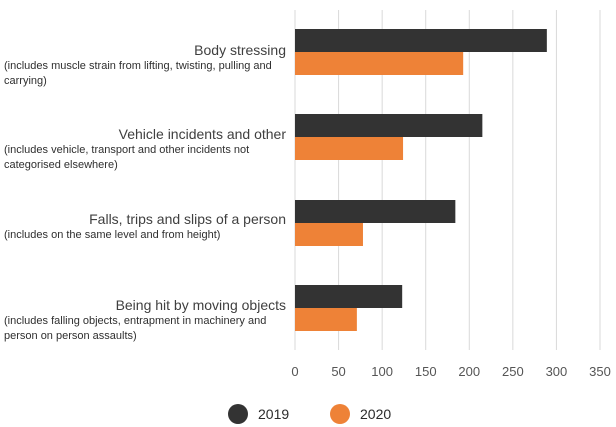  Describe the element at coordinates (294, 371) in the screenshot. I see `x-tick-label-0: 0` at that location.